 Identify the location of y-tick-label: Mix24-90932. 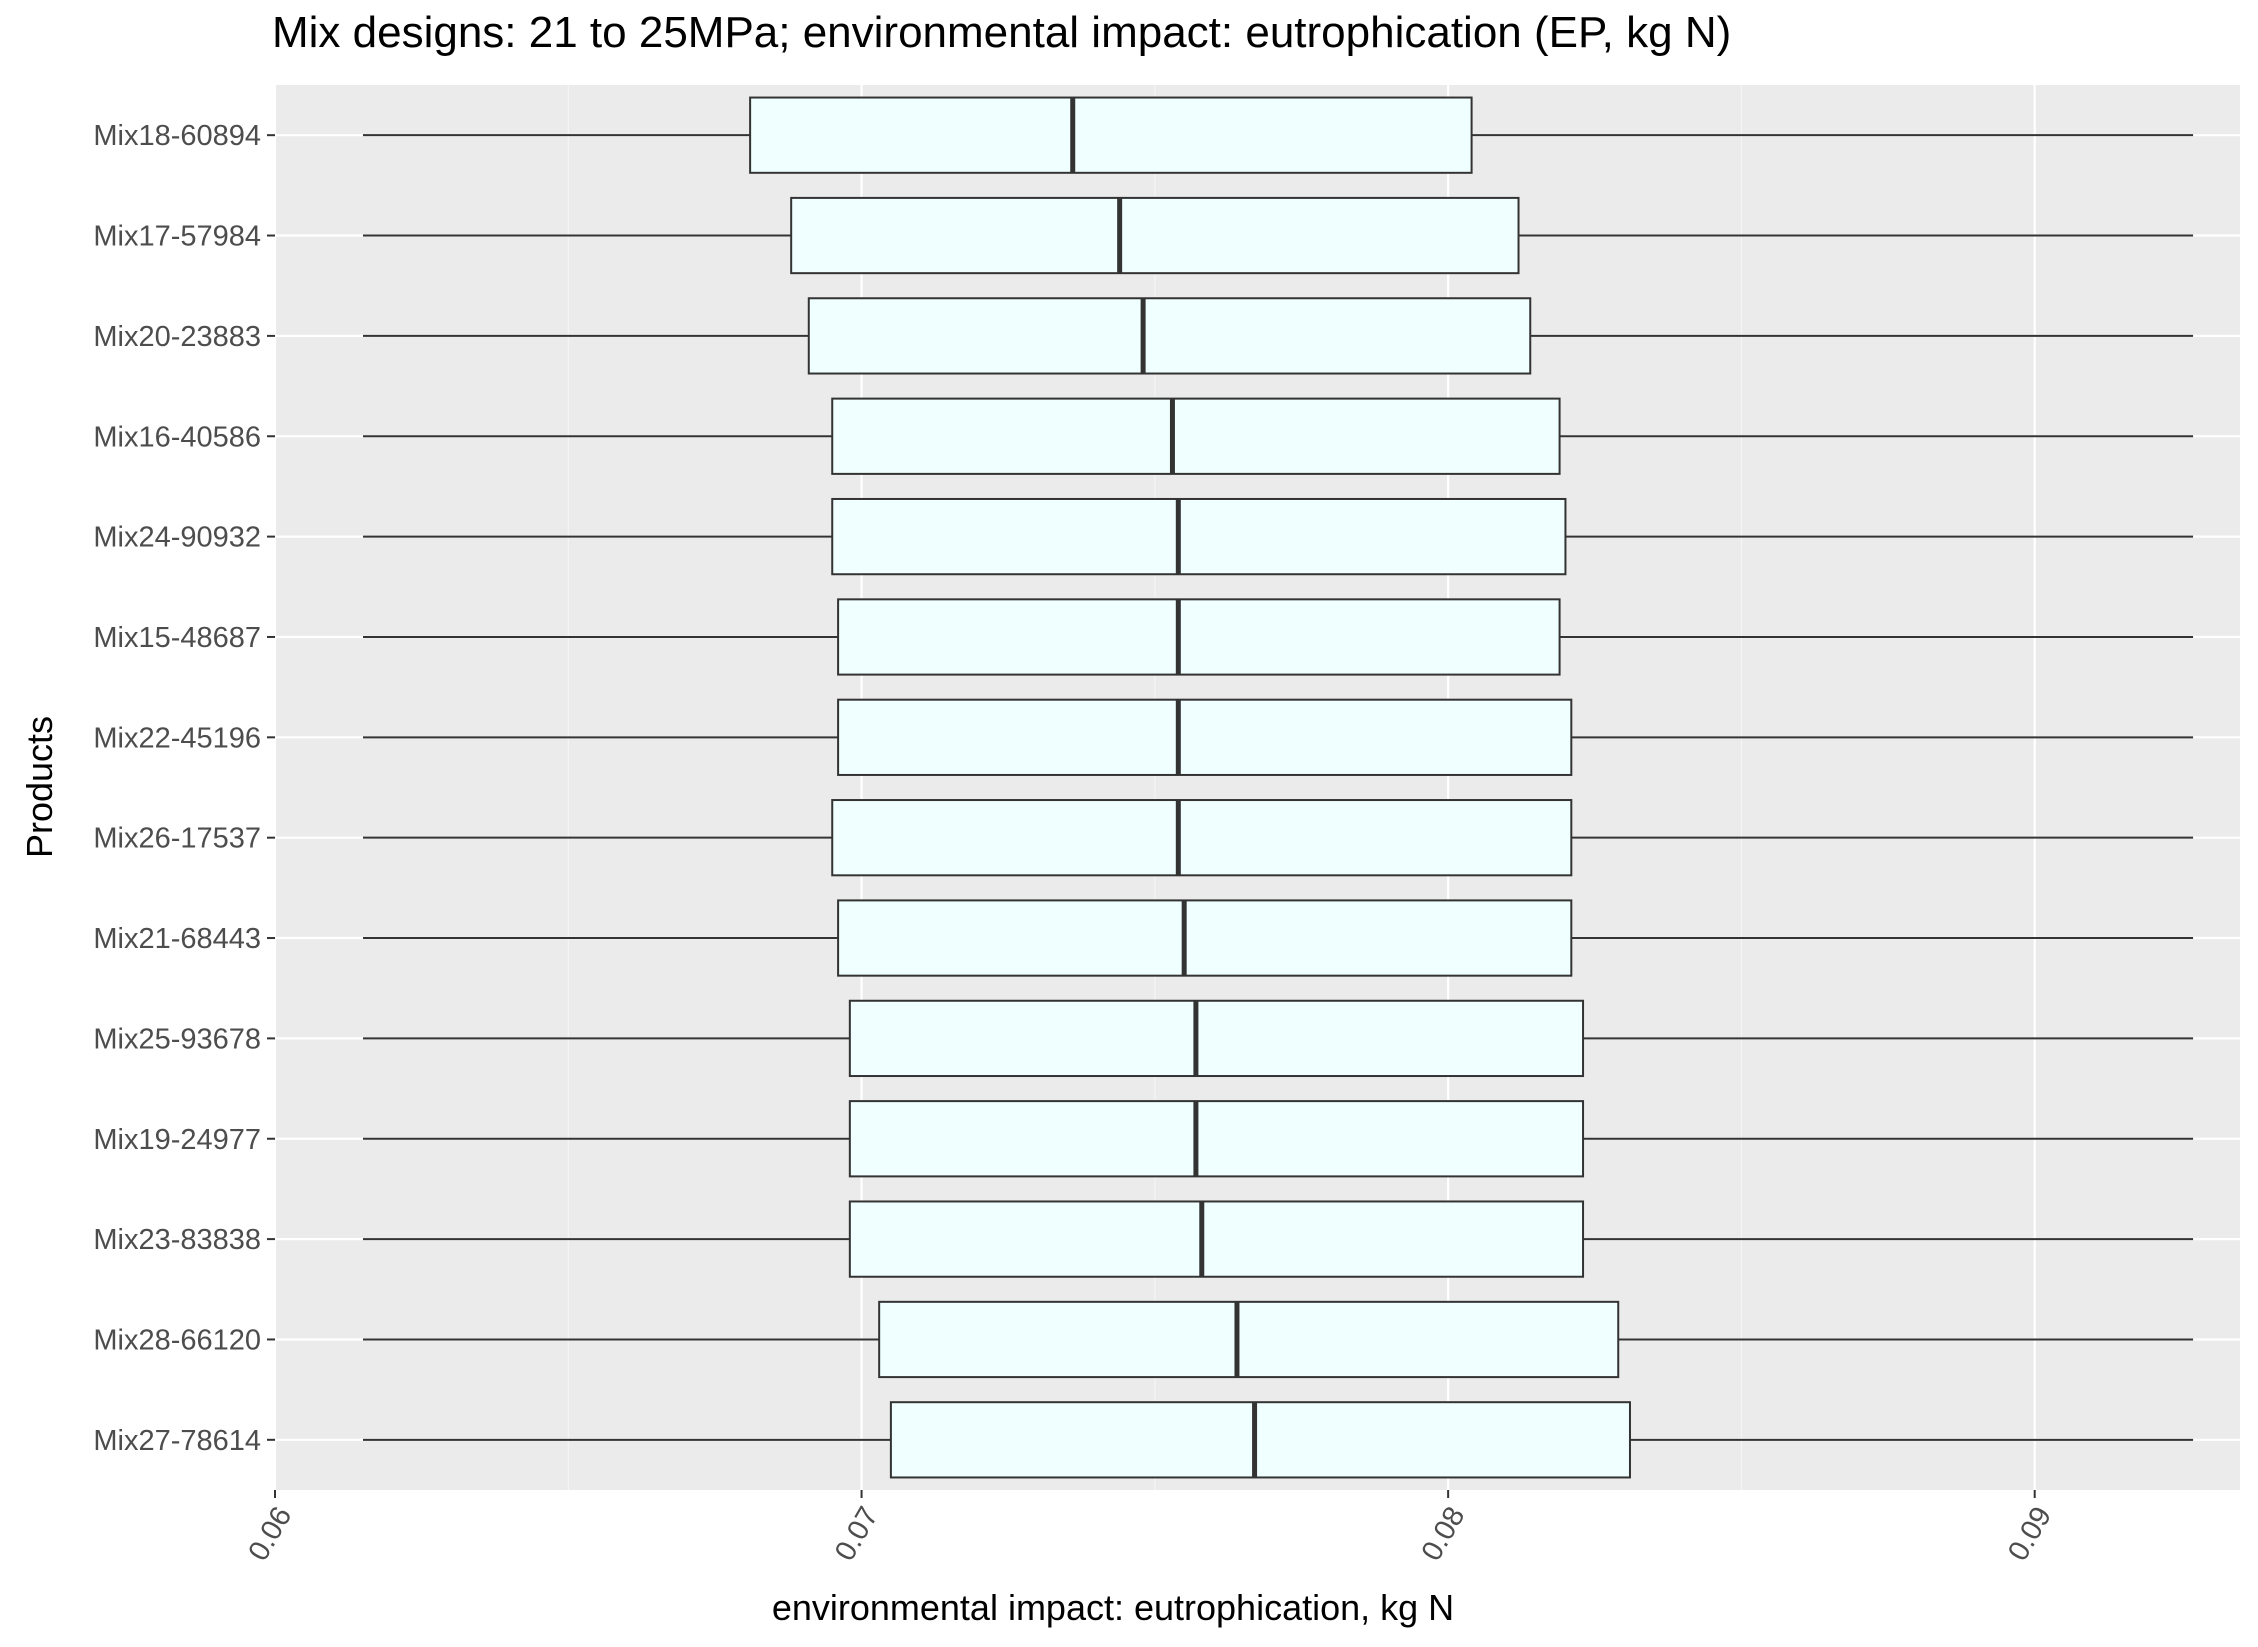
(177, 538).